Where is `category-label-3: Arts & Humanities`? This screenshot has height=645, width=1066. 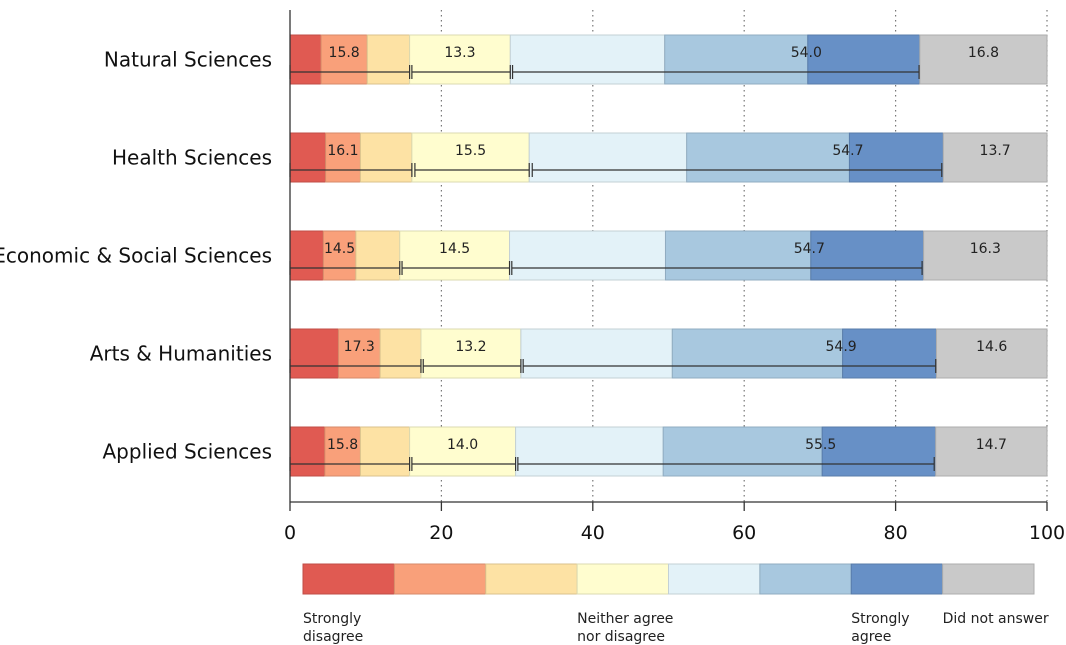 category-label-3: Arts & Humanities is located at coordinates (181, 354).